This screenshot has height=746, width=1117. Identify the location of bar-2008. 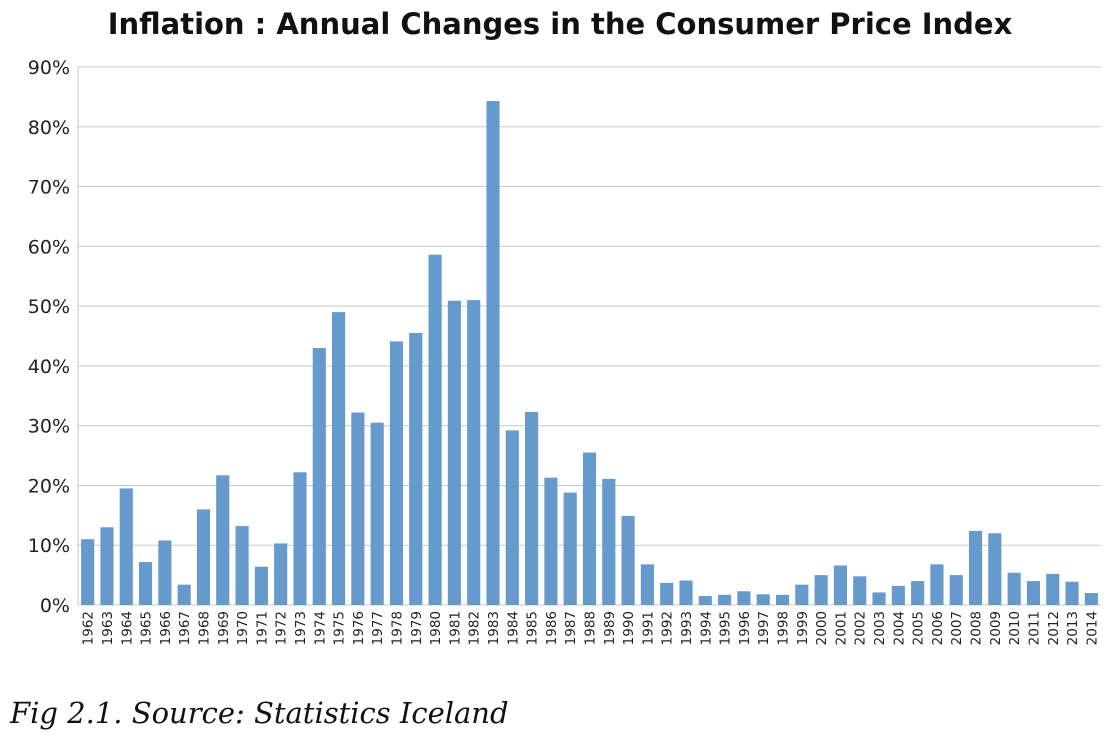
(975, 567).